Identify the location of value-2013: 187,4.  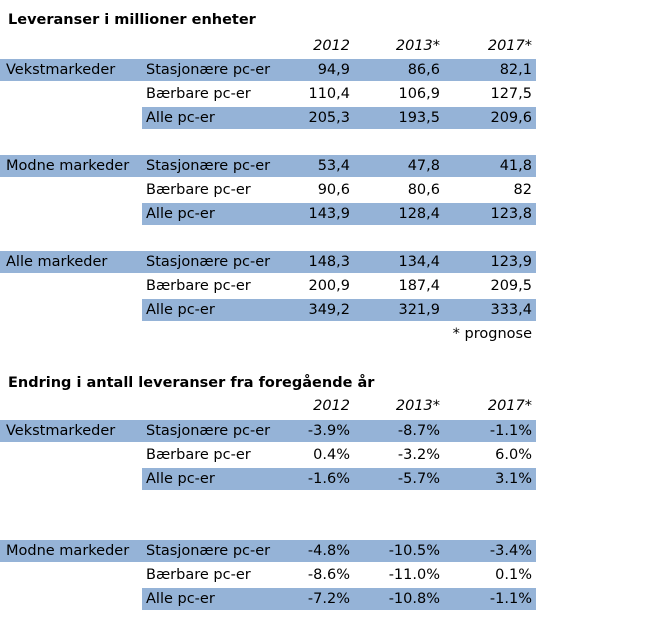
(419, 286).